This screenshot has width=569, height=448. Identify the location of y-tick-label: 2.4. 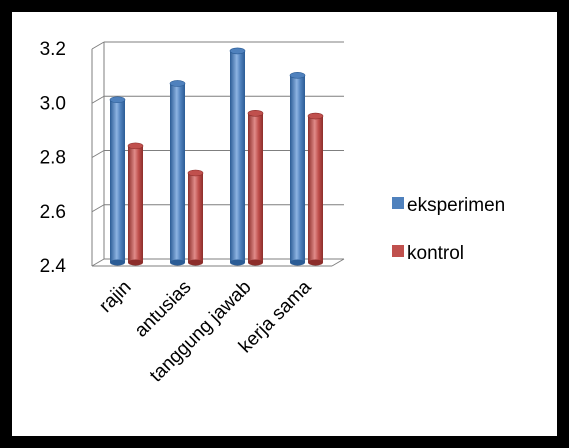
(53, 266).